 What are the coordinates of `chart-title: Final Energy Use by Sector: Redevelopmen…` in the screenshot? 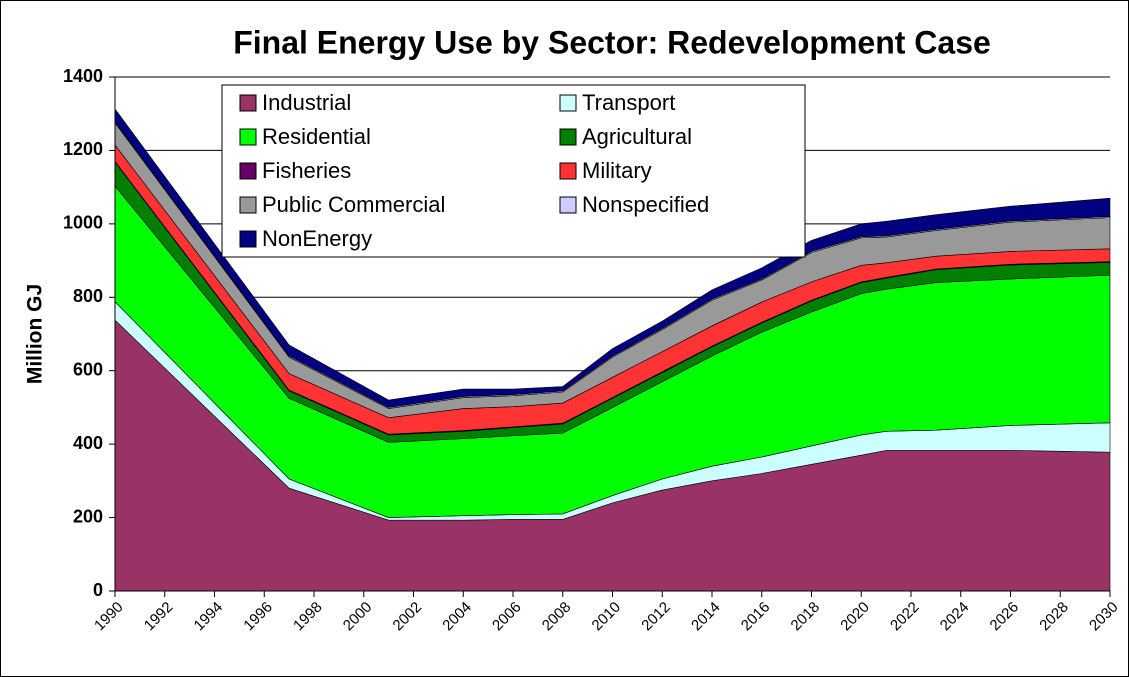 It's located at (612, 42).